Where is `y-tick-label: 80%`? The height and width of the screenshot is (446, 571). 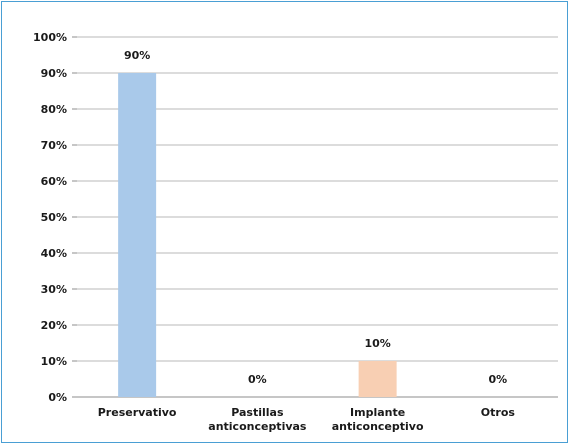
y-tick-label: 80% is located at coordinates (54, 109).